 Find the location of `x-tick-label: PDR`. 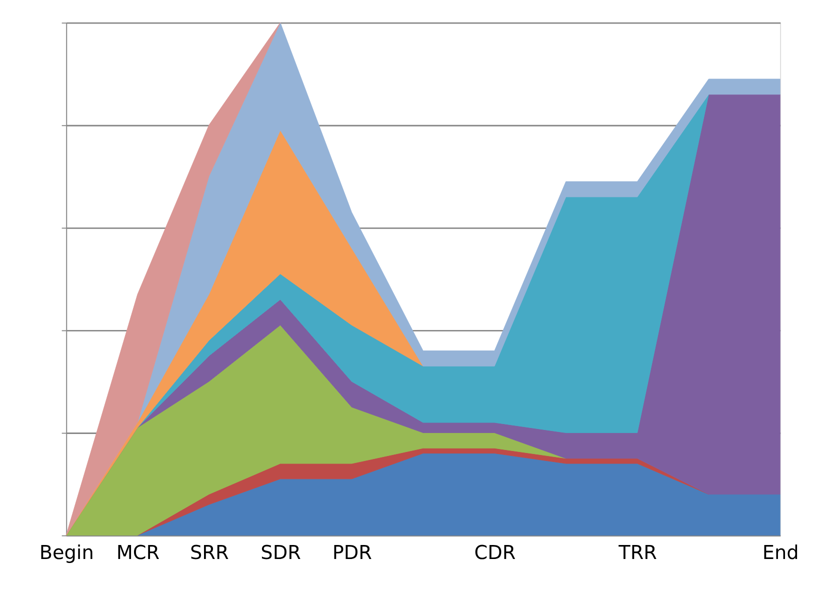

x-tick-label: PDR is located at coordinates (352, 552).